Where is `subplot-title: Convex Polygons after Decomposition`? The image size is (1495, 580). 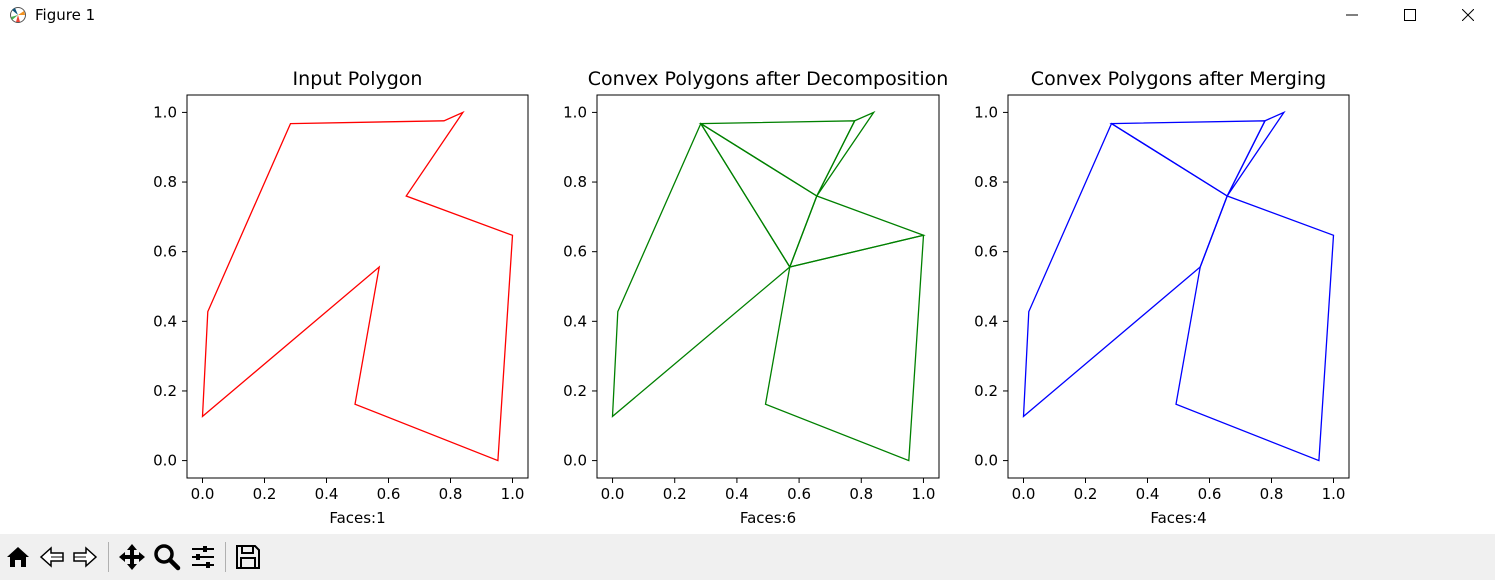 subplot-title: Convex Polygons after Decomposition is located at coordinates (768, 79).